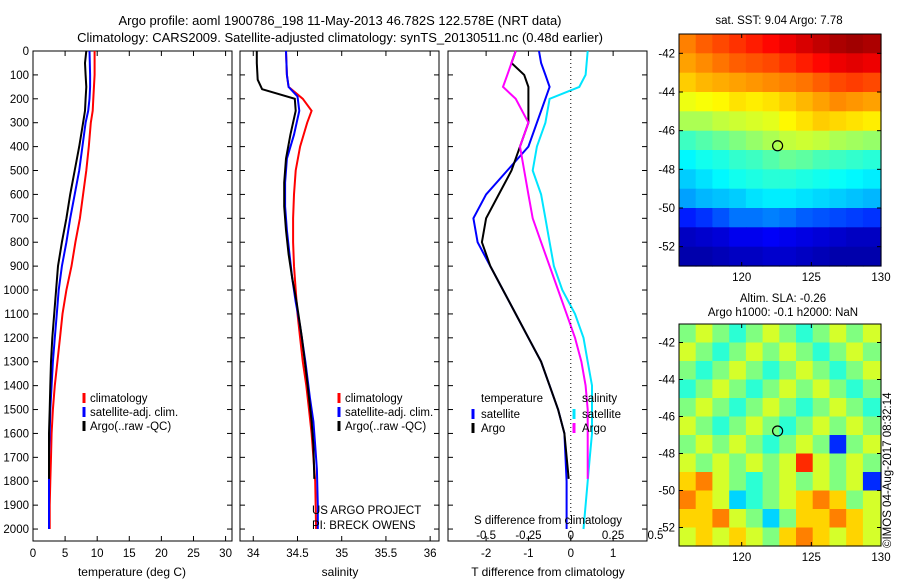 This screenshot has width=900, height=580. Describe the element at coordinates (486, 554) in the screenshot. I see `x-tick-label: -2` at that location.